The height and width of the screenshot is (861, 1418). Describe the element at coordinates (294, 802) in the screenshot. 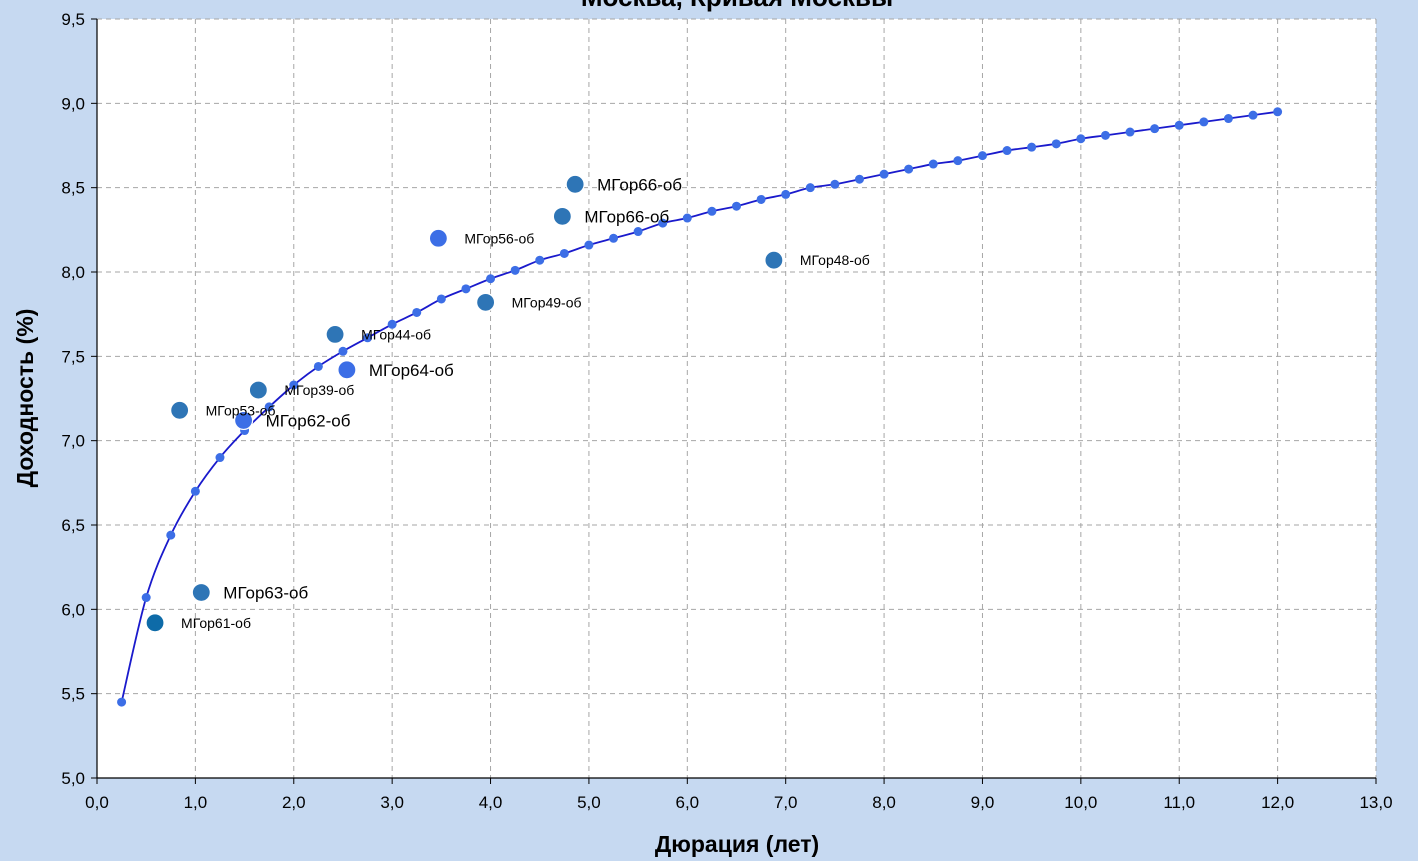

I see `x-tick-label: 2,0` at that location.